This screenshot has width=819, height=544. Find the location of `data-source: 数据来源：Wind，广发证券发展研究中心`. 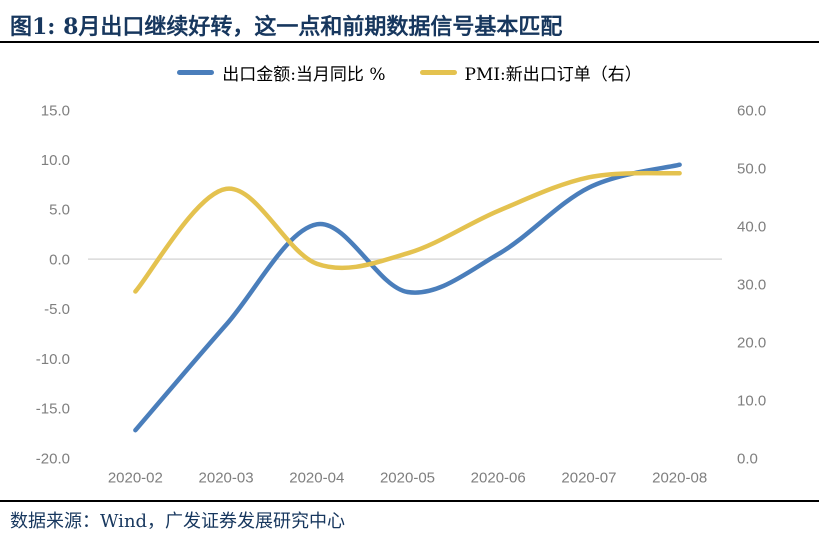

data-source: 数据来源：Wind，广发证券发展研究中心 is located at coordinates (178, 521).